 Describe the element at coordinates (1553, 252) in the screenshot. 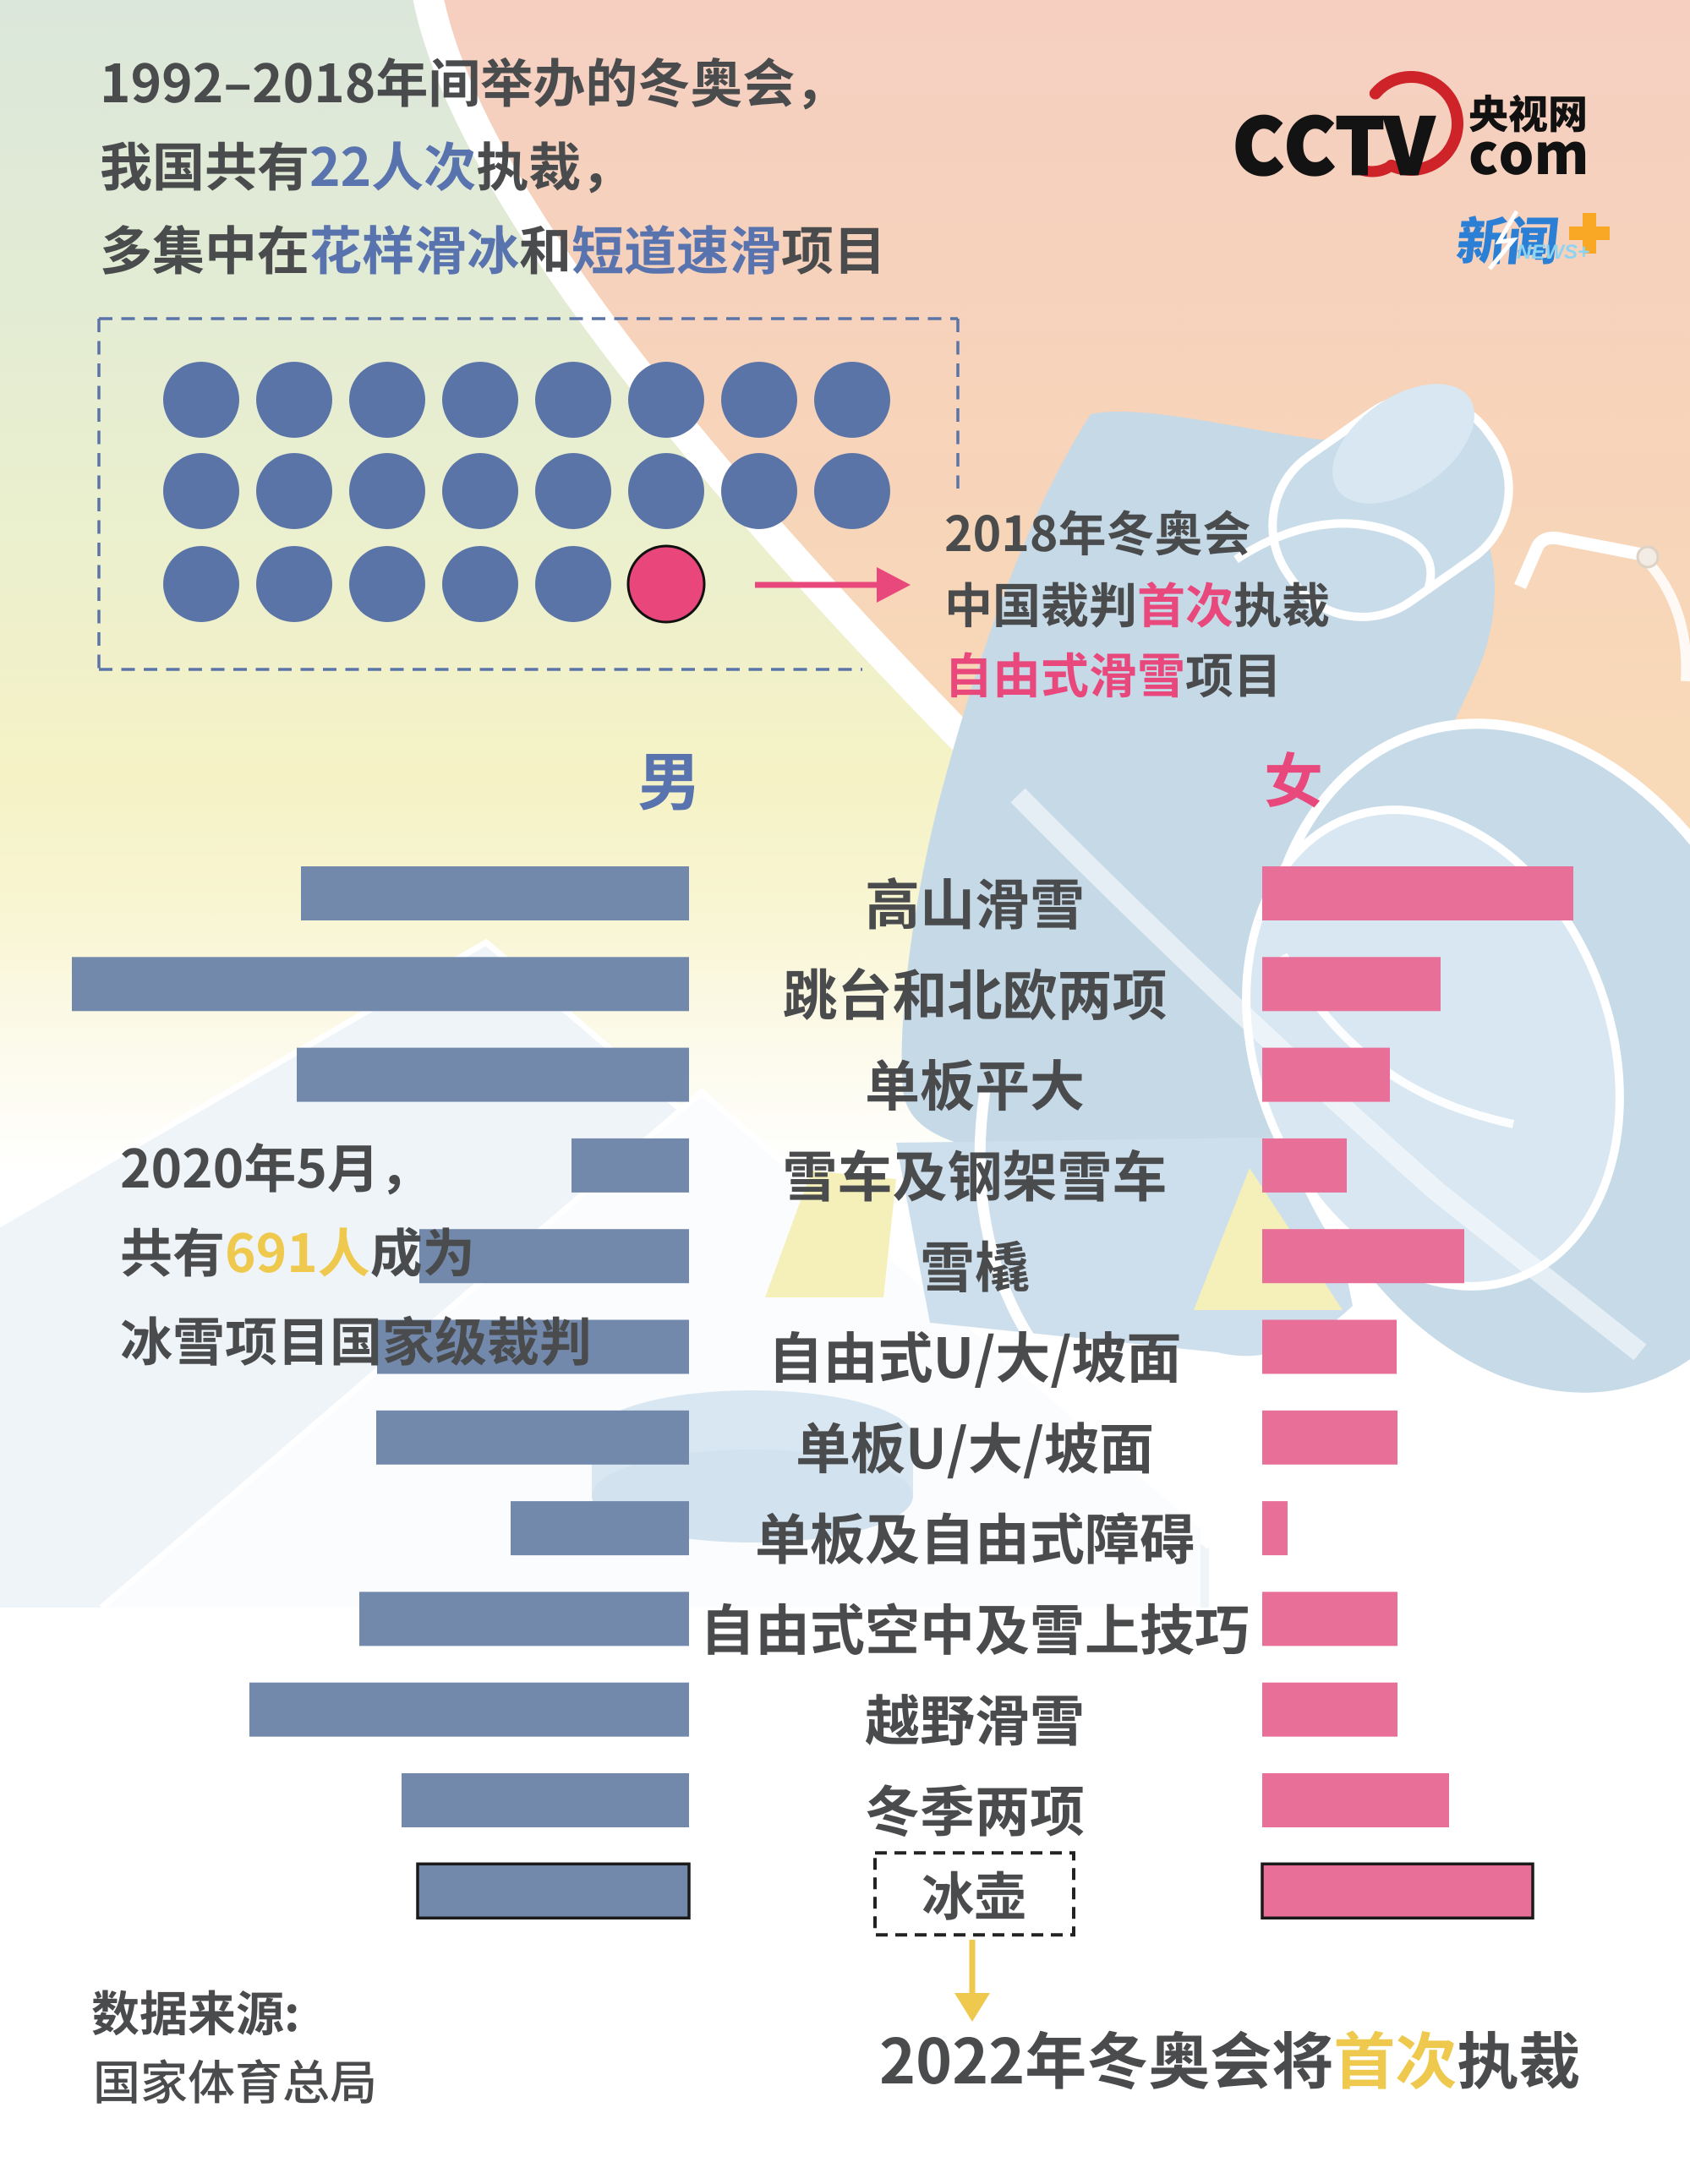

I see `svg-text: NEWS+` at that location.